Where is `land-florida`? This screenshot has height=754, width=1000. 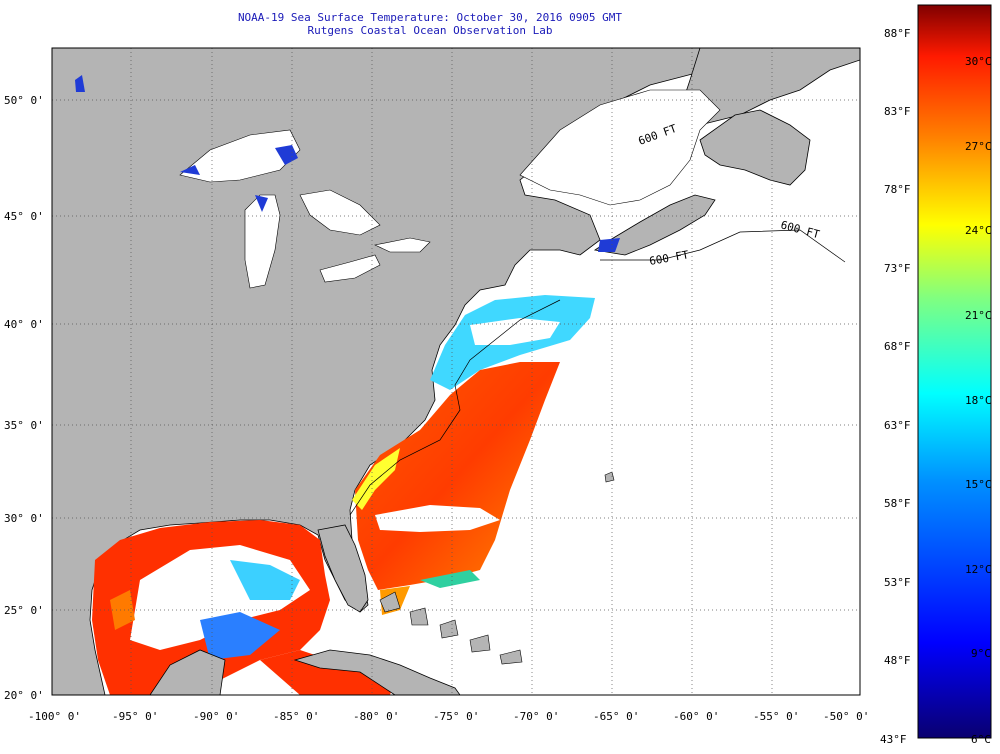
land-florida is located at coordinates (343, 568).